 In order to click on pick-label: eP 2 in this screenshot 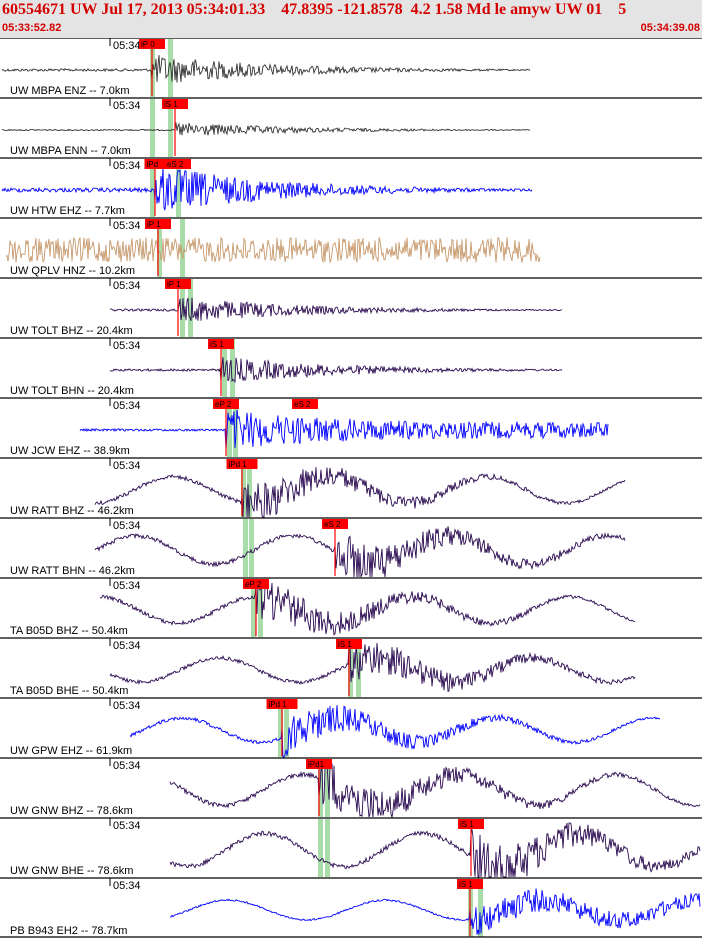, I will do `click(253, 584)`.